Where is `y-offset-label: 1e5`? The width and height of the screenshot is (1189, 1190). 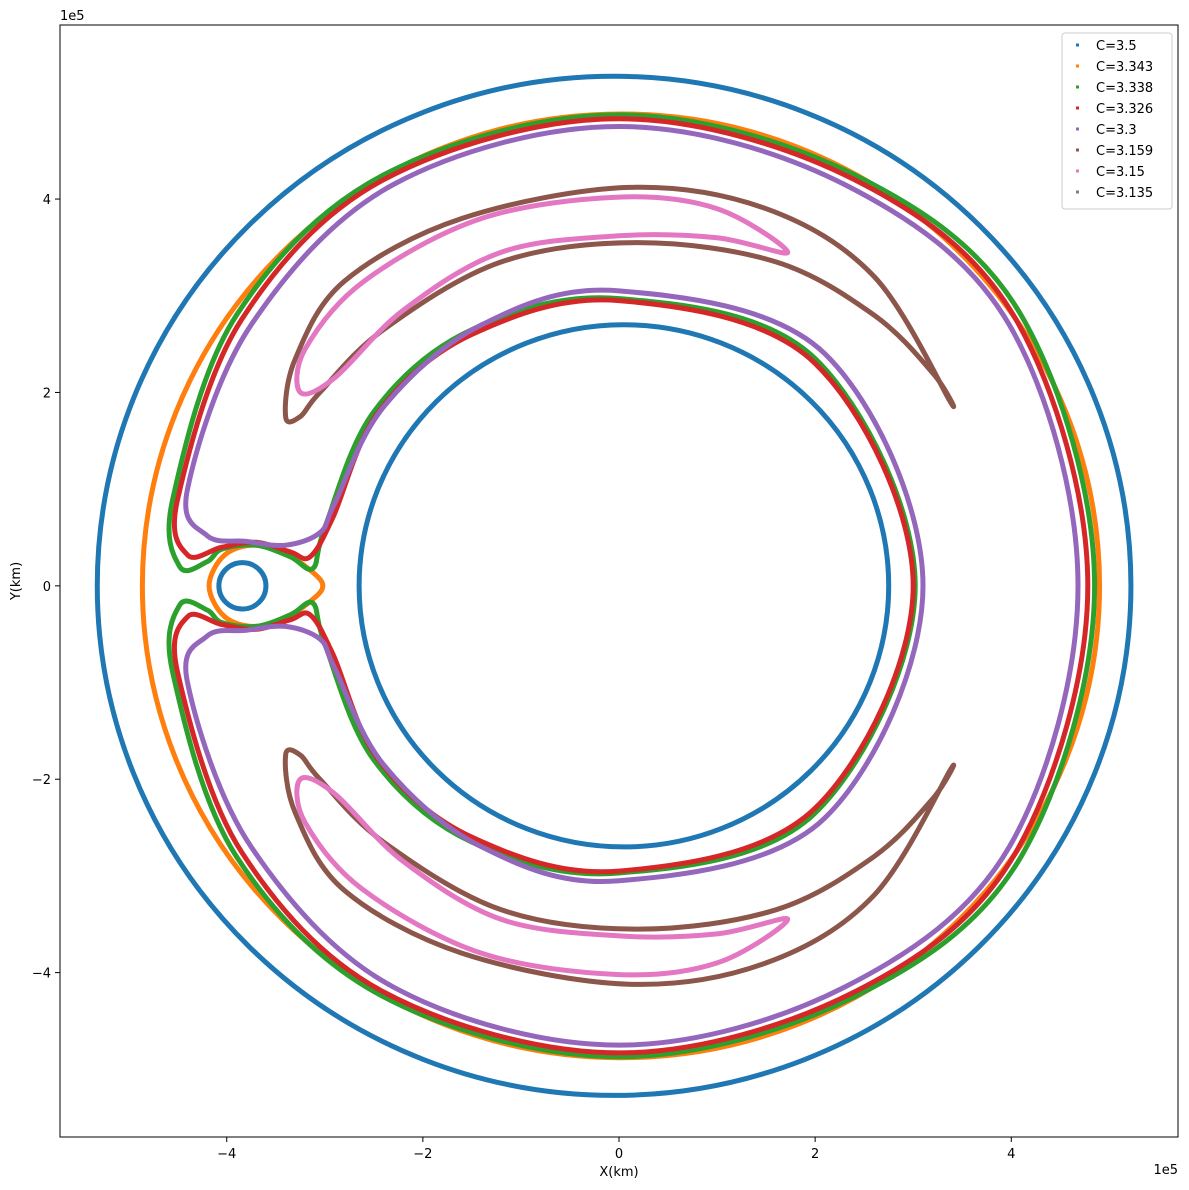 y-offset-label: 1e5 is located at coordinates (72, 16).